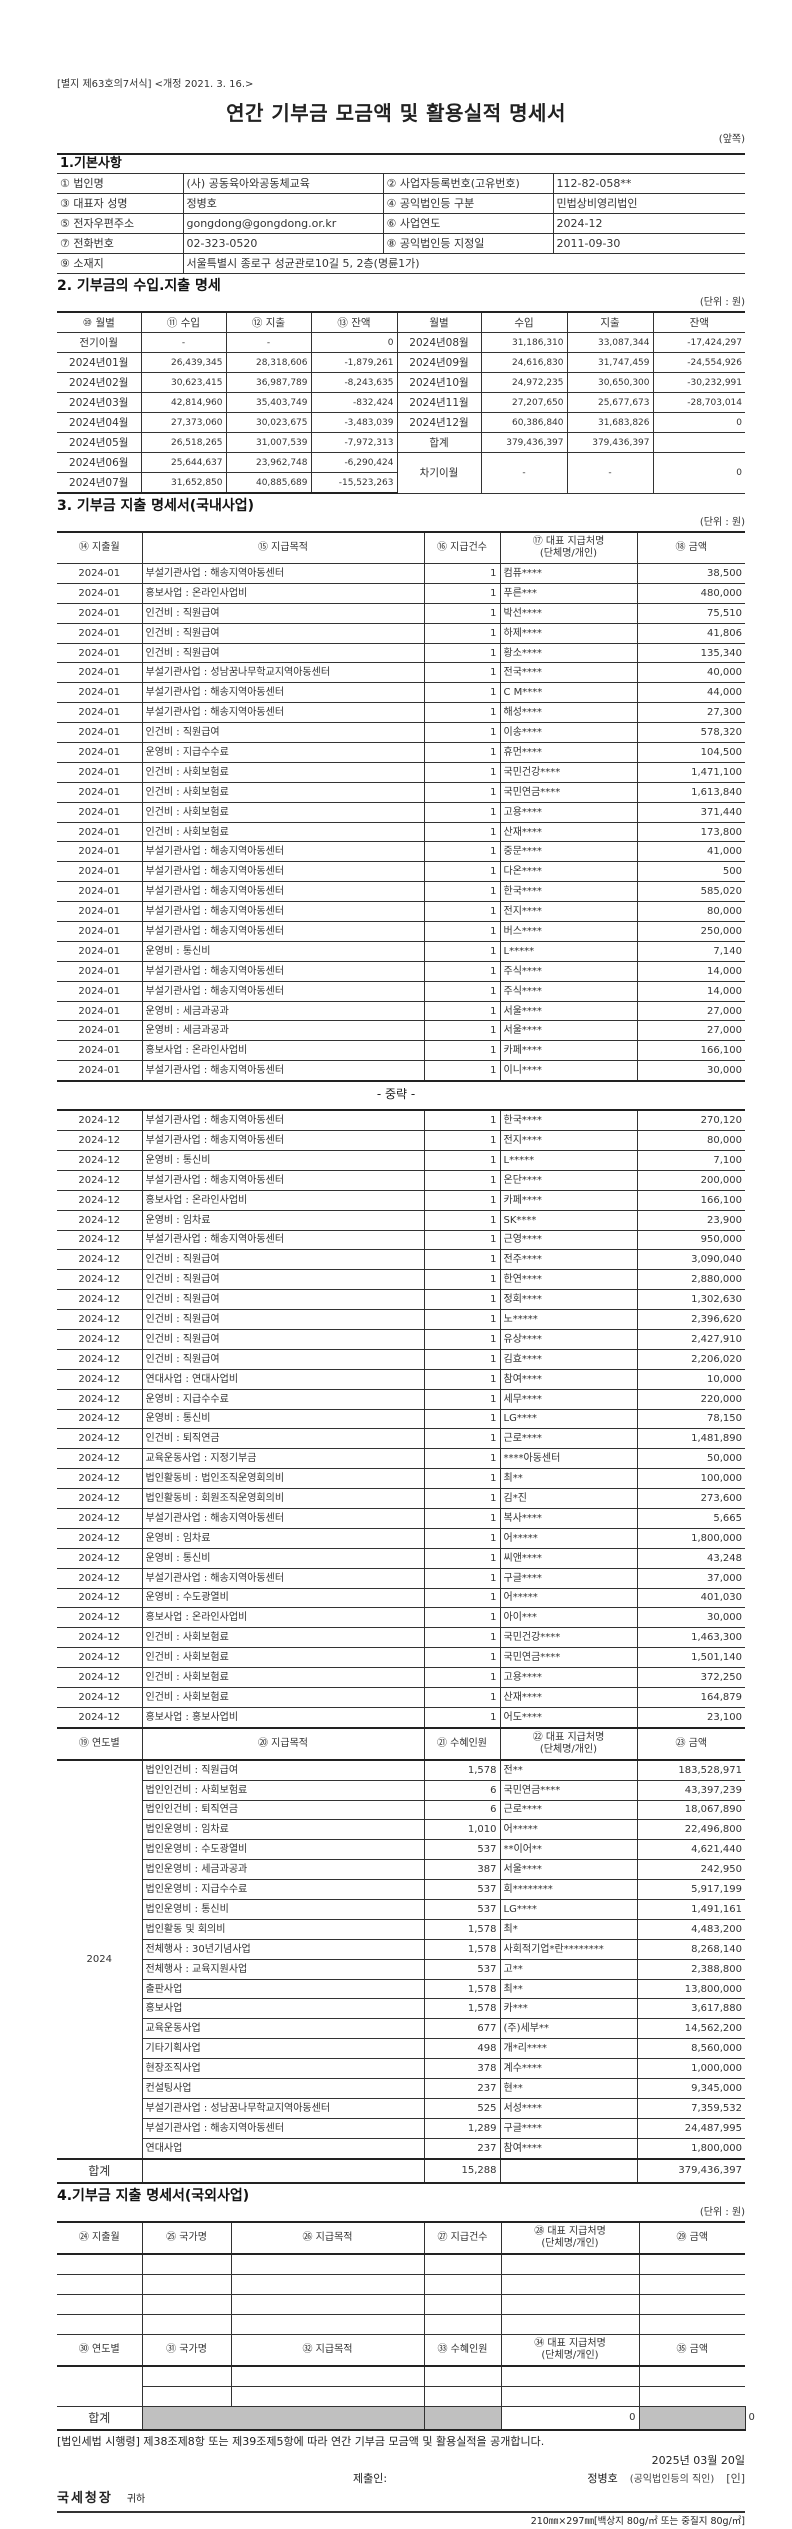 This screenshot has width=792, height=2529. I want to click on payee-cell: 최**, so click(568, 1479).